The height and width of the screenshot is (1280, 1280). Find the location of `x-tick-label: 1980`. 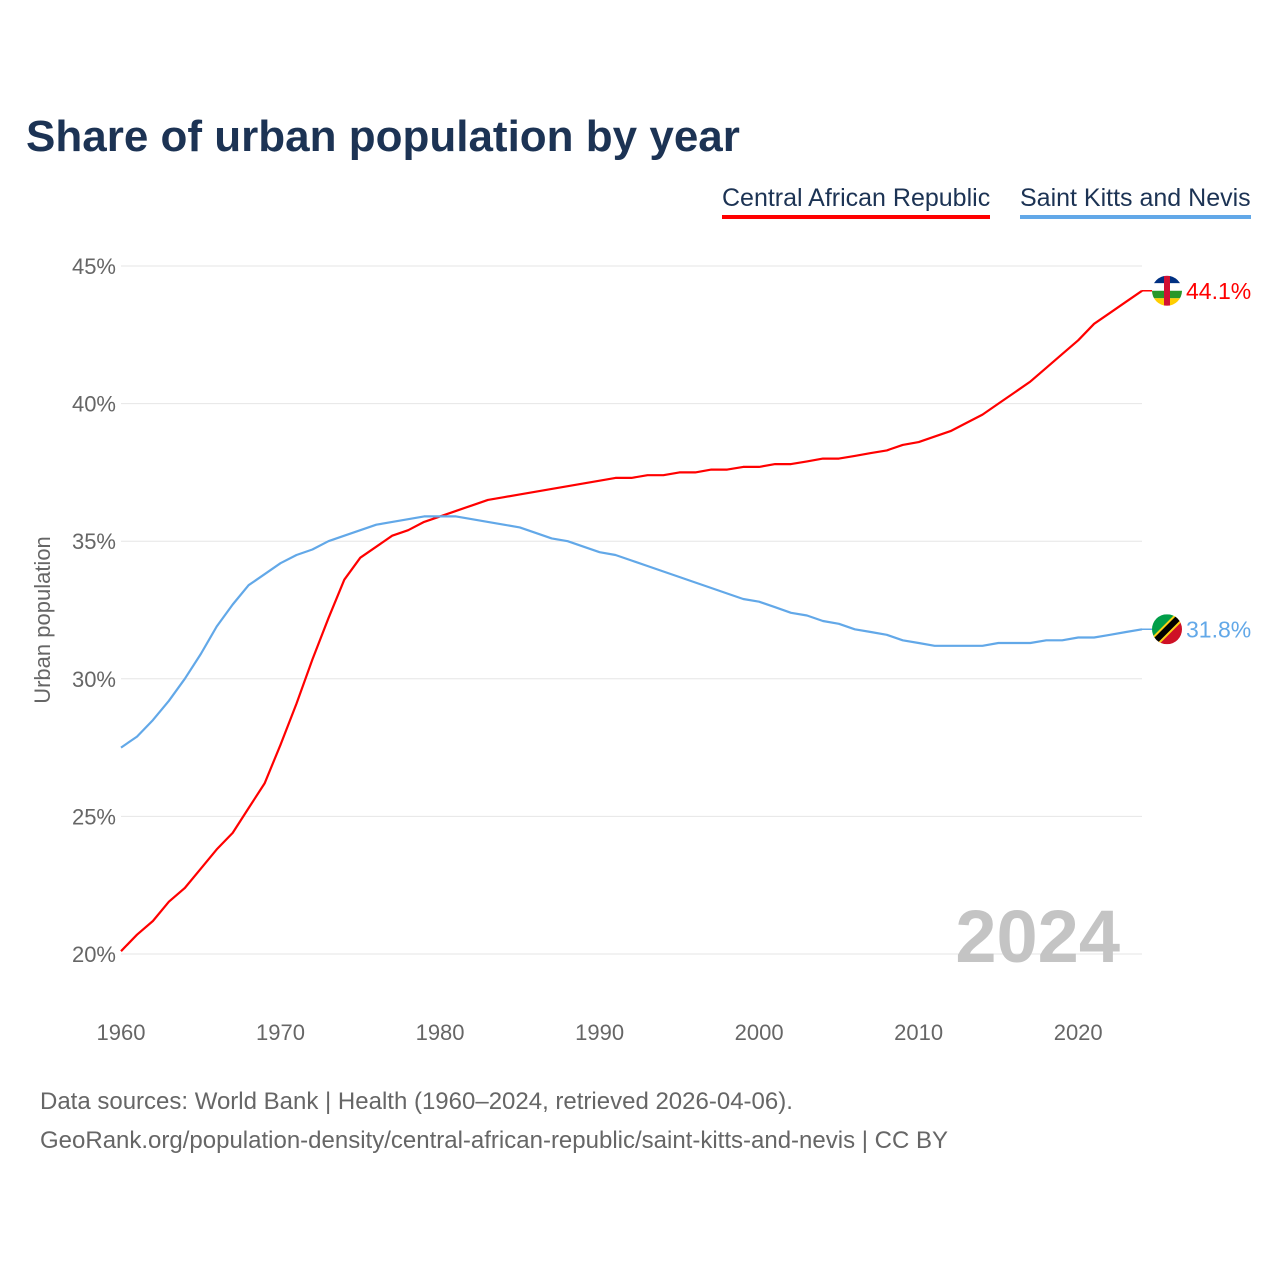

x-tick-label: 1980 is located at coordinates (440, 1032).